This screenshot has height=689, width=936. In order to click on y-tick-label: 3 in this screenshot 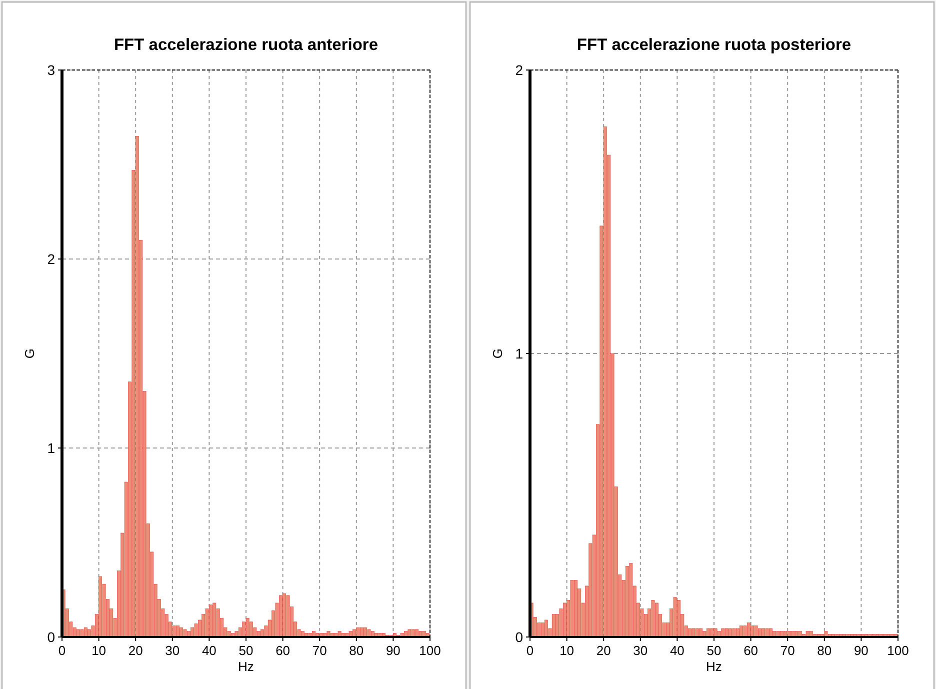, I will do `click(51, 70)`.